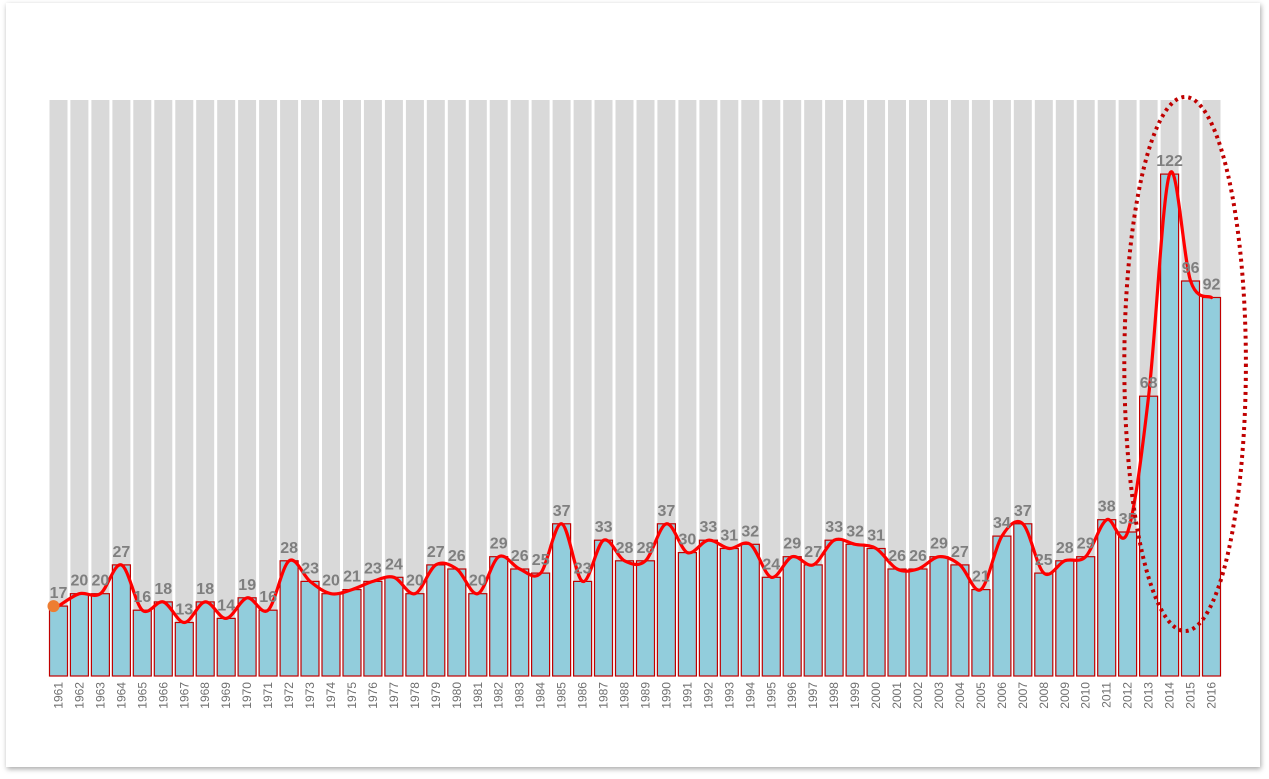 Image resolution: width=1269 pixels, height=779 pixels. Describe the element at coordinates (79, 388) in the screenshot. I see `background-bar-1962` at that location.